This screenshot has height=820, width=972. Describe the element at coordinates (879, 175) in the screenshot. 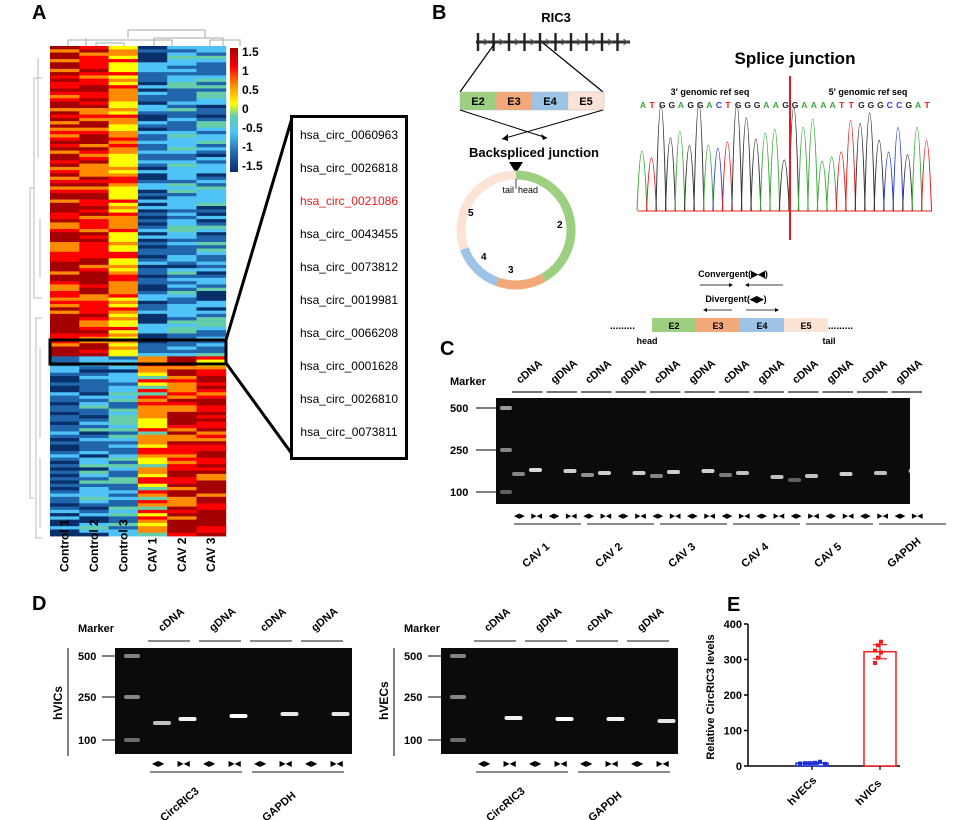

I see `trace-peak` at that location.